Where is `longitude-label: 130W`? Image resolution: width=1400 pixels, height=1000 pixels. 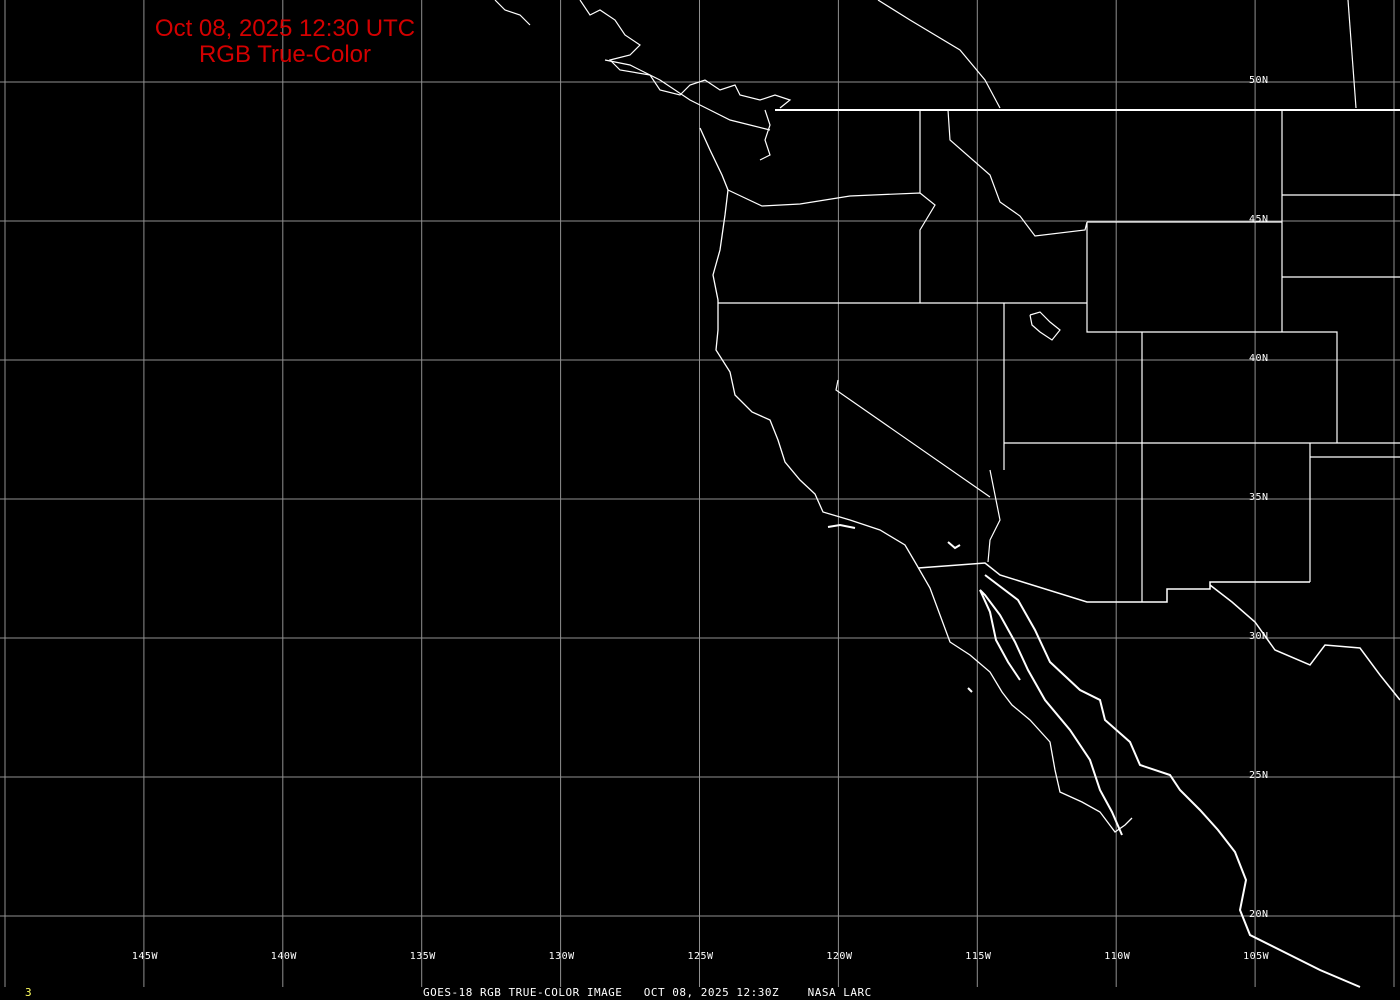 longitude-label: 130W is located at coordinates (561, 956).